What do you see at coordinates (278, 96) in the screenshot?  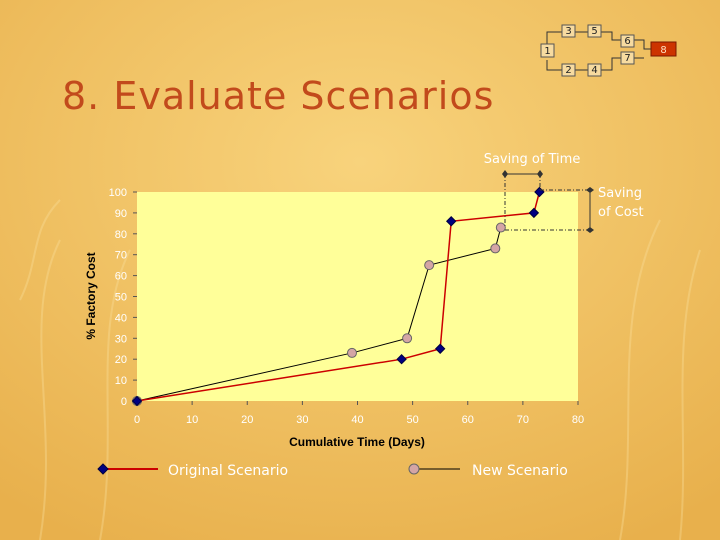 I see `slide-title: 8. Evaluate Scenarios` at bounding box center [278, 96].